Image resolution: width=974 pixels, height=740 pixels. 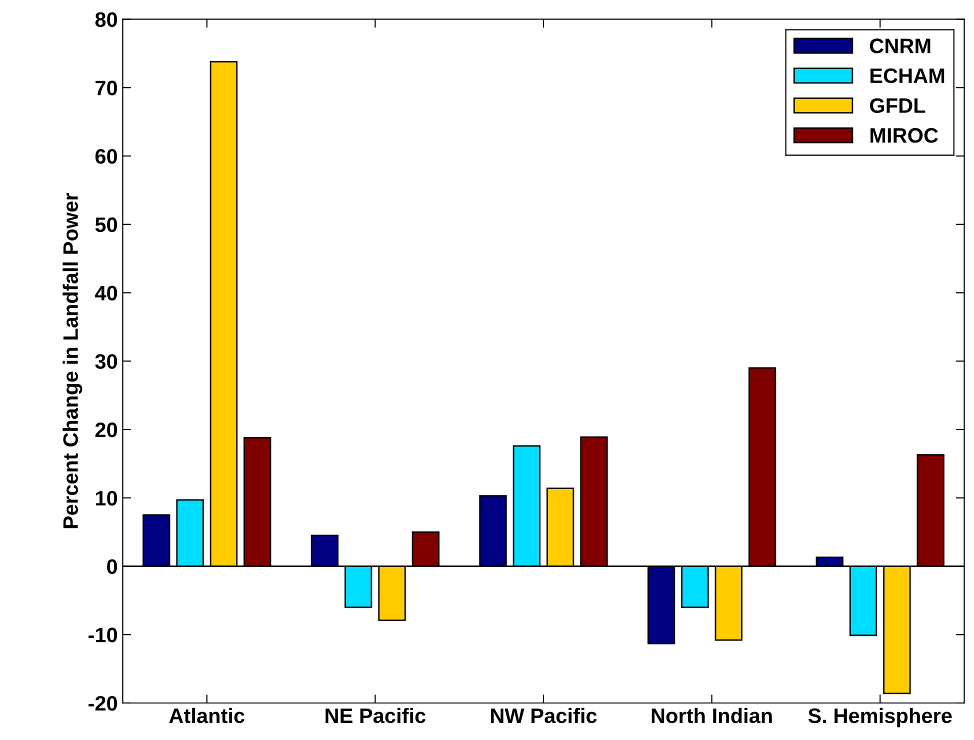 I want to click on y-axis-title: Percent Change in Landfall Power, so click(x=72, y=360).